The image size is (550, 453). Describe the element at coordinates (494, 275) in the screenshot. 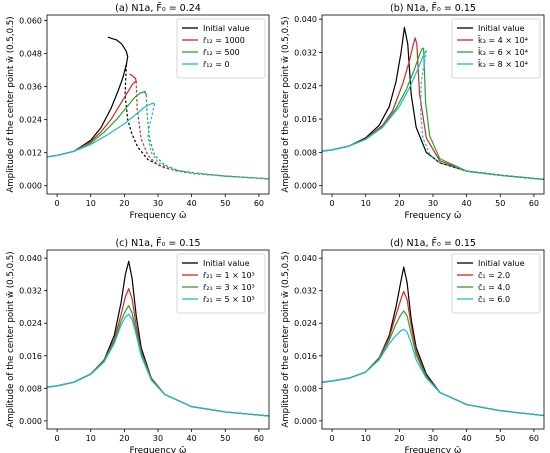

I see `legend-label-1: c̄₁ = 2.0` at that location.